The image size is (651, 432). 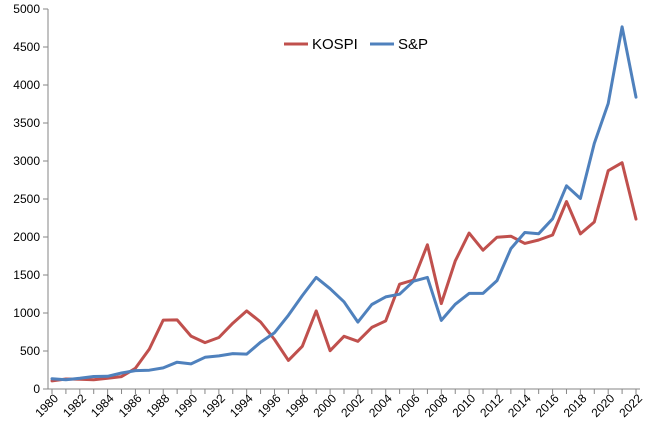 I want to click on x-tick-label: 2018, so click(x=575, y=405).